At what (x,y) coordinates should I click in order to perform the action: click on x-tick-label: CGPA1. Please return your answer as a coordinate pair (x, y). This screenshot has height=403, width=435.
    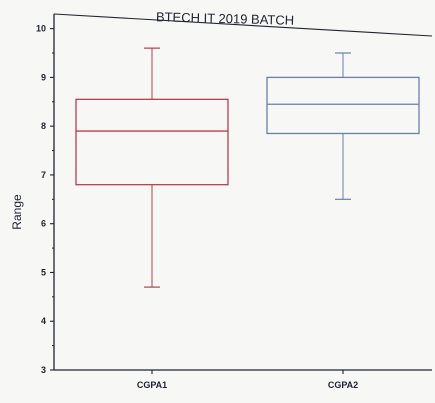
    Looking at the image, I should click on (152, 385).